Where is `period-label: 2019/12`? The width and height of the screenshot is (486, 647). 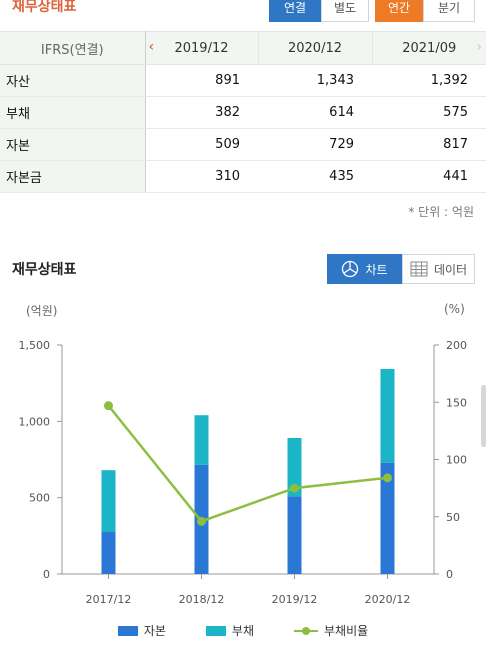
period-label: 2019/12 is located at coordinates (201, 48).